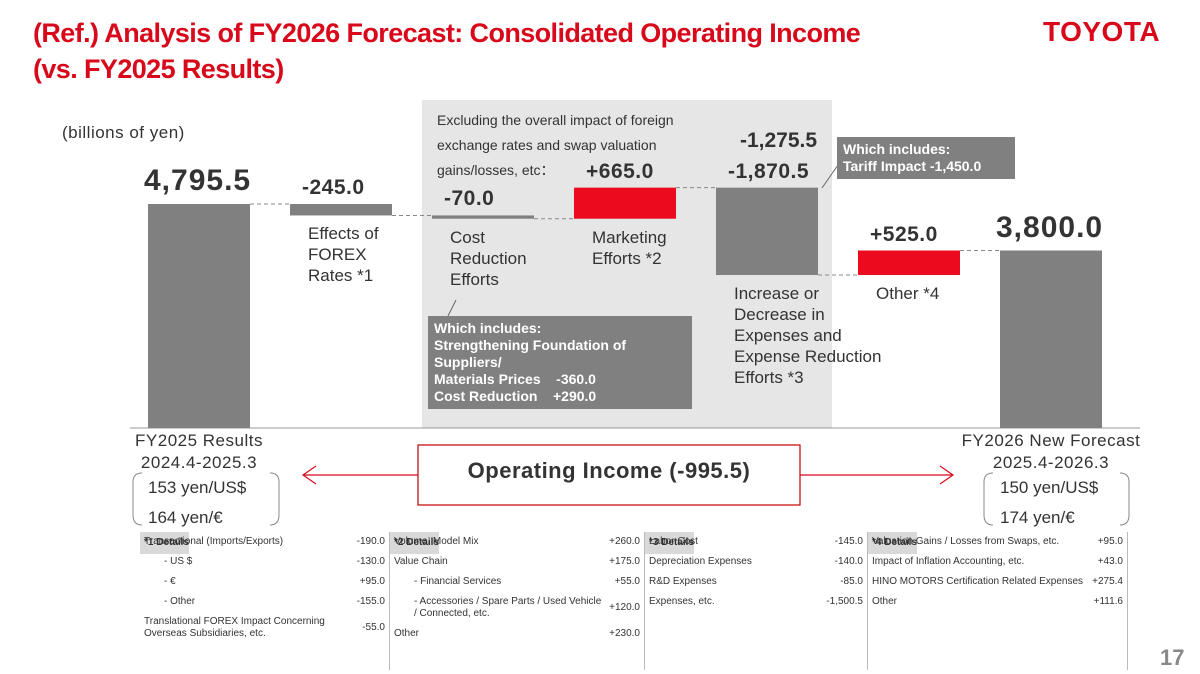  I want to click on value-label: +525.0, so click(904, 234).